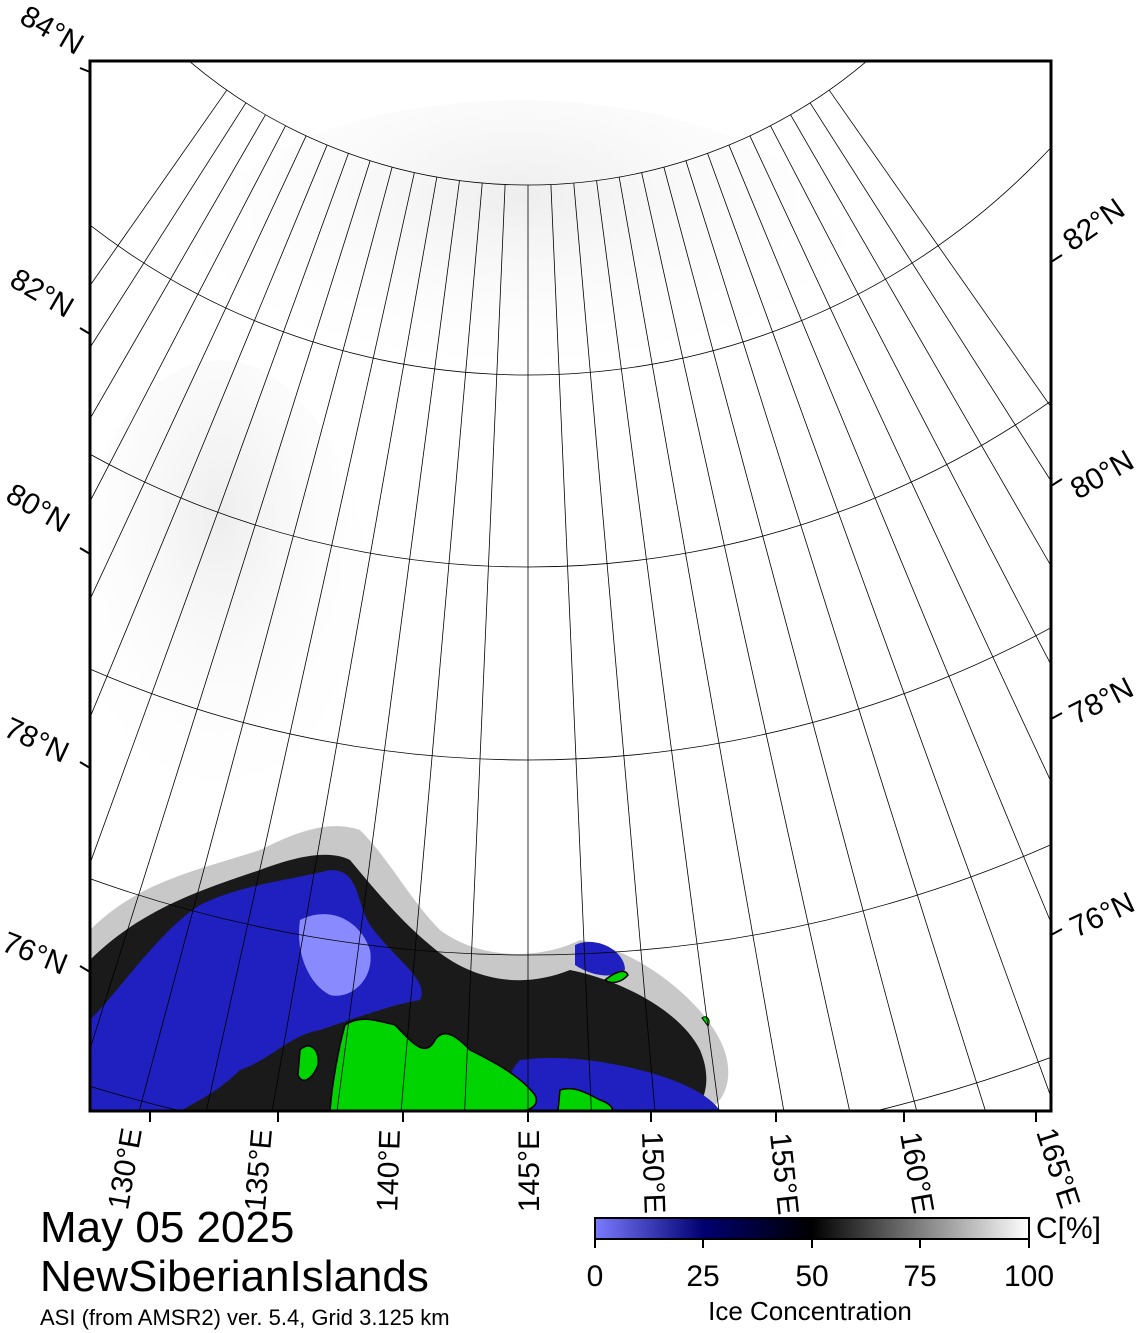  What do you see at coordinates (595, 1276) in the screenshot?
I see `colorbar-tick-label: 0` at bounding box center [595, 1276].